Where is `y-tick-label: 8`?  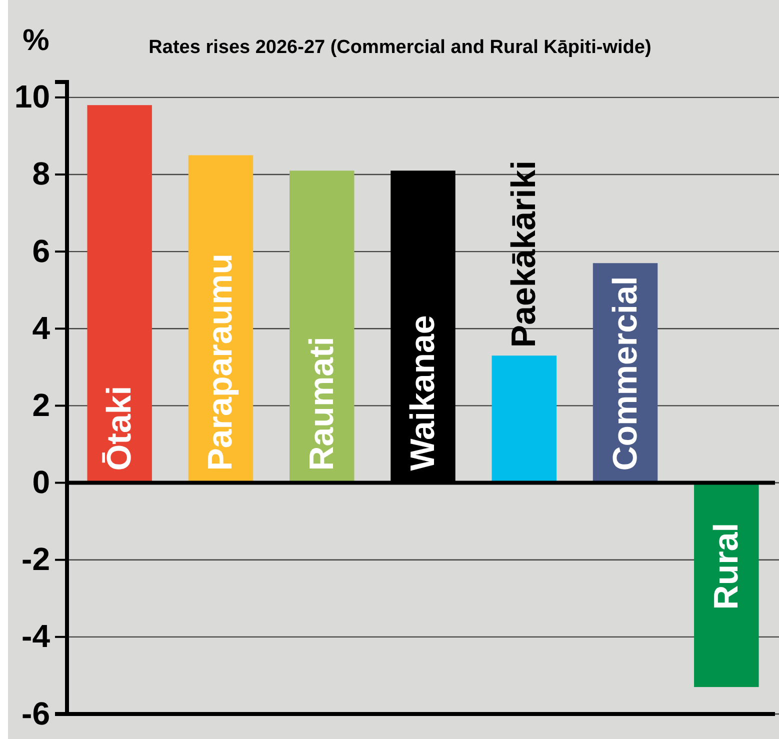
y-tick-label: 8 is located at coordinates (41, 174).